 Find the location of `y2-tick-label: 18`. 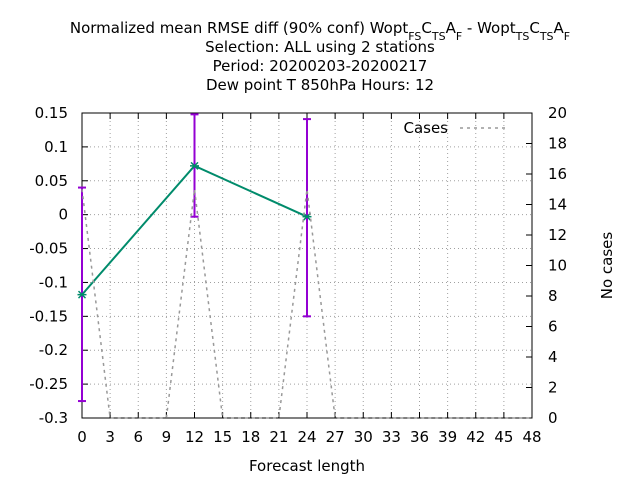

y2-tick-label: 18 is located at coordinates (557, 144).